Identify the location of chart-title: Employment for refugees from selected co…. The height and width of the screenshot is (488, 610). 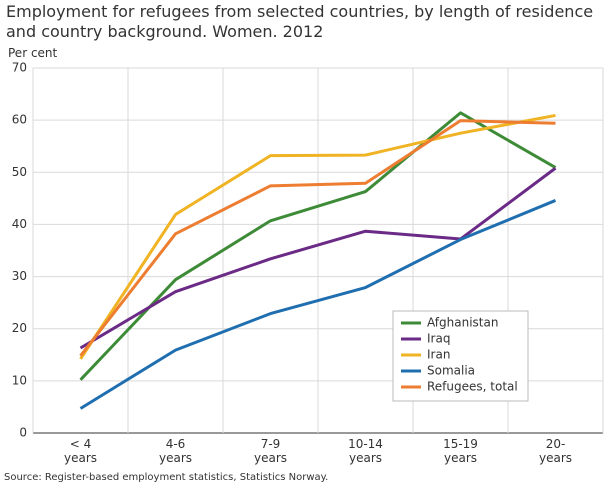
(300, 21).